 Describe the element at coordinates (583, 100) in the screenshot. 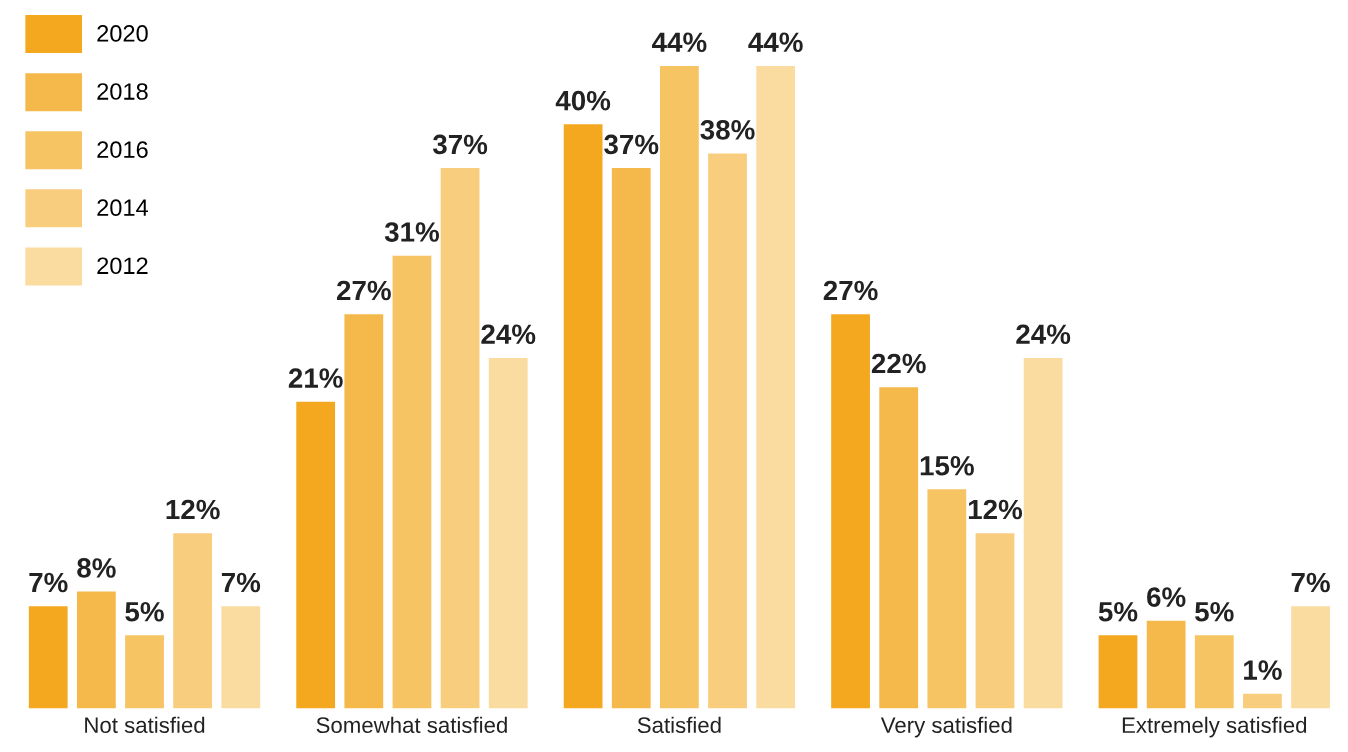

I see `data-label: 40%` at that location.